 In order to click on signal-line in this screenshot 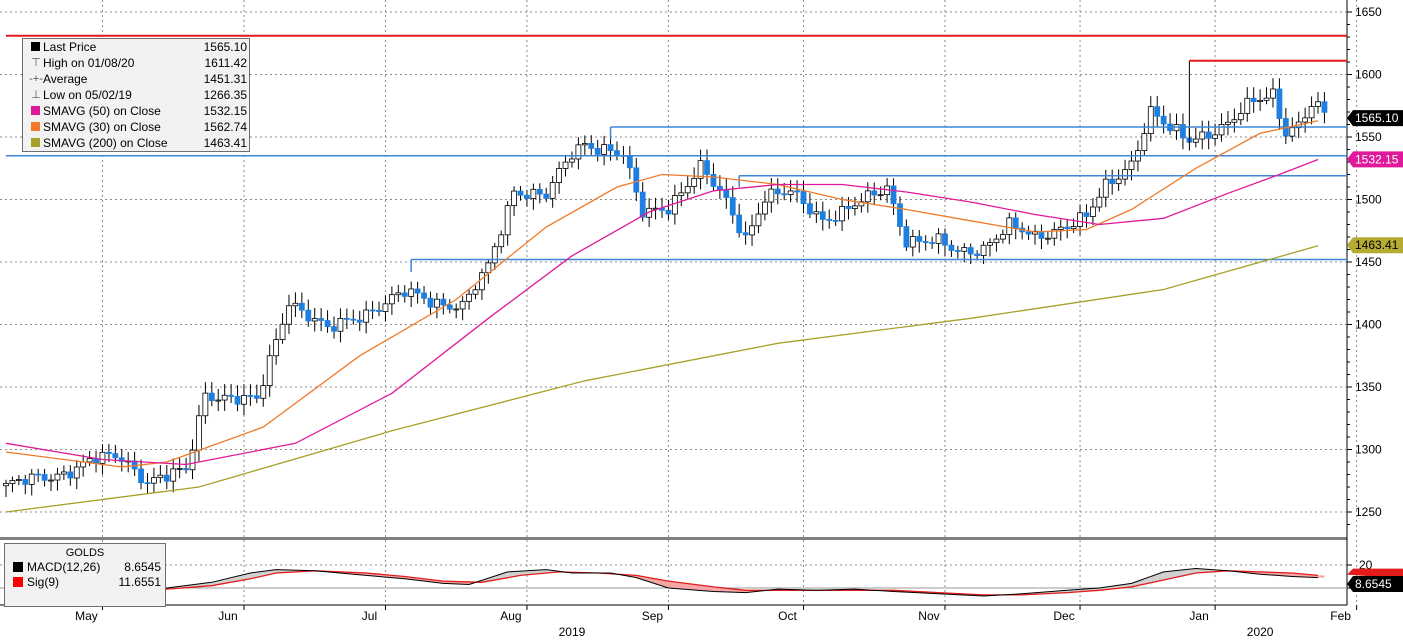, I will do `click(662, 583)`.